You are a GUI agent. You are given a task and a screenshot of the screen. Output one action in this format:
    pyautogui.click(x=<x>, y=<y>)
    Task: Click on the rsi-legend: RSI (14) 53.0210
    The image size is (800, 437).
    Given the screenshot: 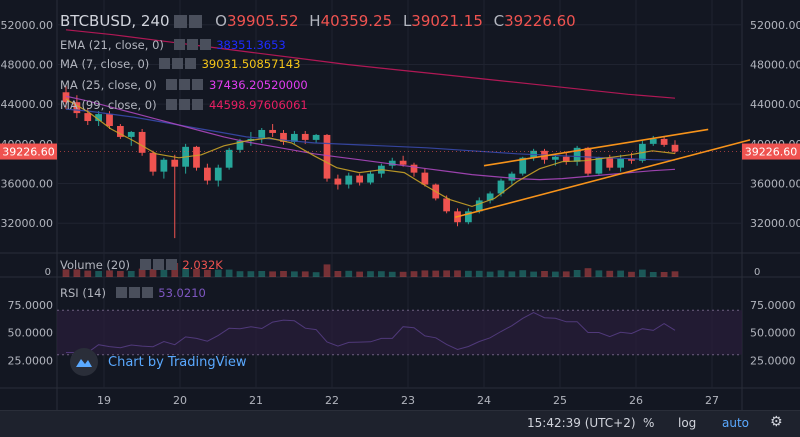 What is the action you would take?
    pyautogui.click(x=133, y=293)
    